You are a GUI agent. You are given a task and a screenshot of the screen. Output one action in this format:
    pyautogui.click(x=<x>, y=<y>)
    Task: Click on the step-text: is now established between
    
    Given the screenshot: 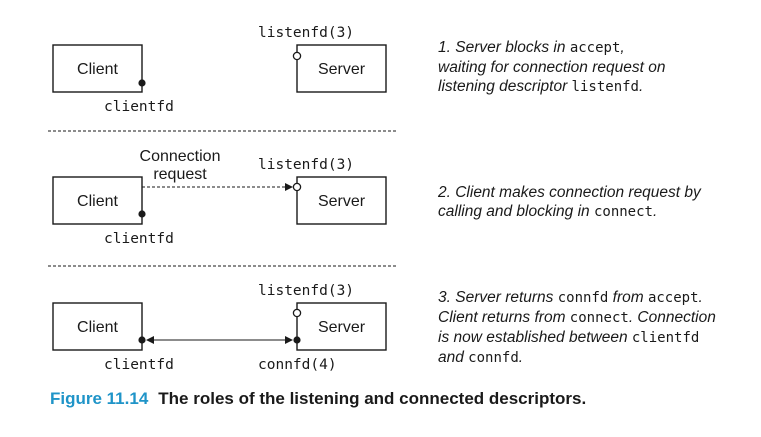 What is the action you would take?
    pyautogui.click(x=535, y=337)
    